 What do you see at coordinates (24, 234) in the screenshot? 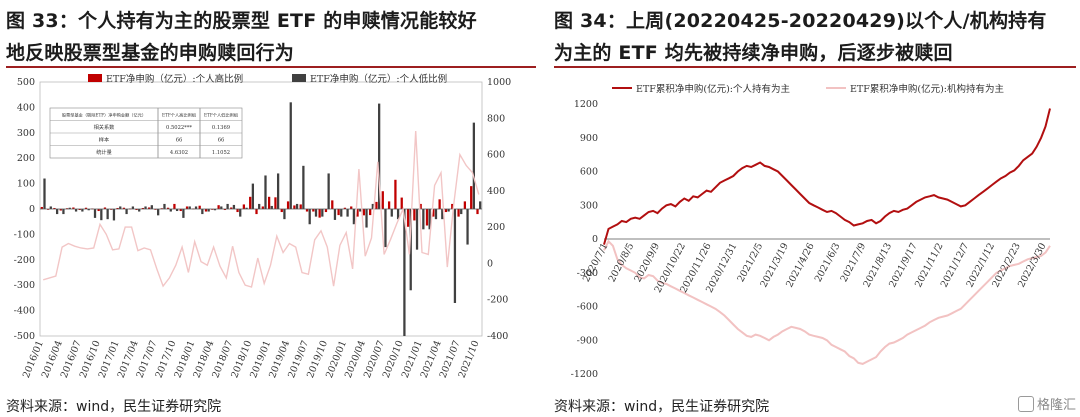
I see `left-y-tick-label: -100` at bounding box center [24, 234].